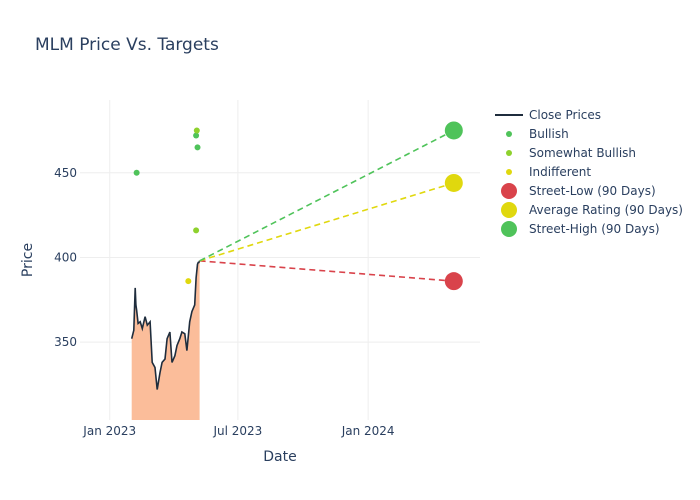 The height and width of the screenshot is (500, 700). I want to click on legend-label: Indifferent, so click(560, 172).